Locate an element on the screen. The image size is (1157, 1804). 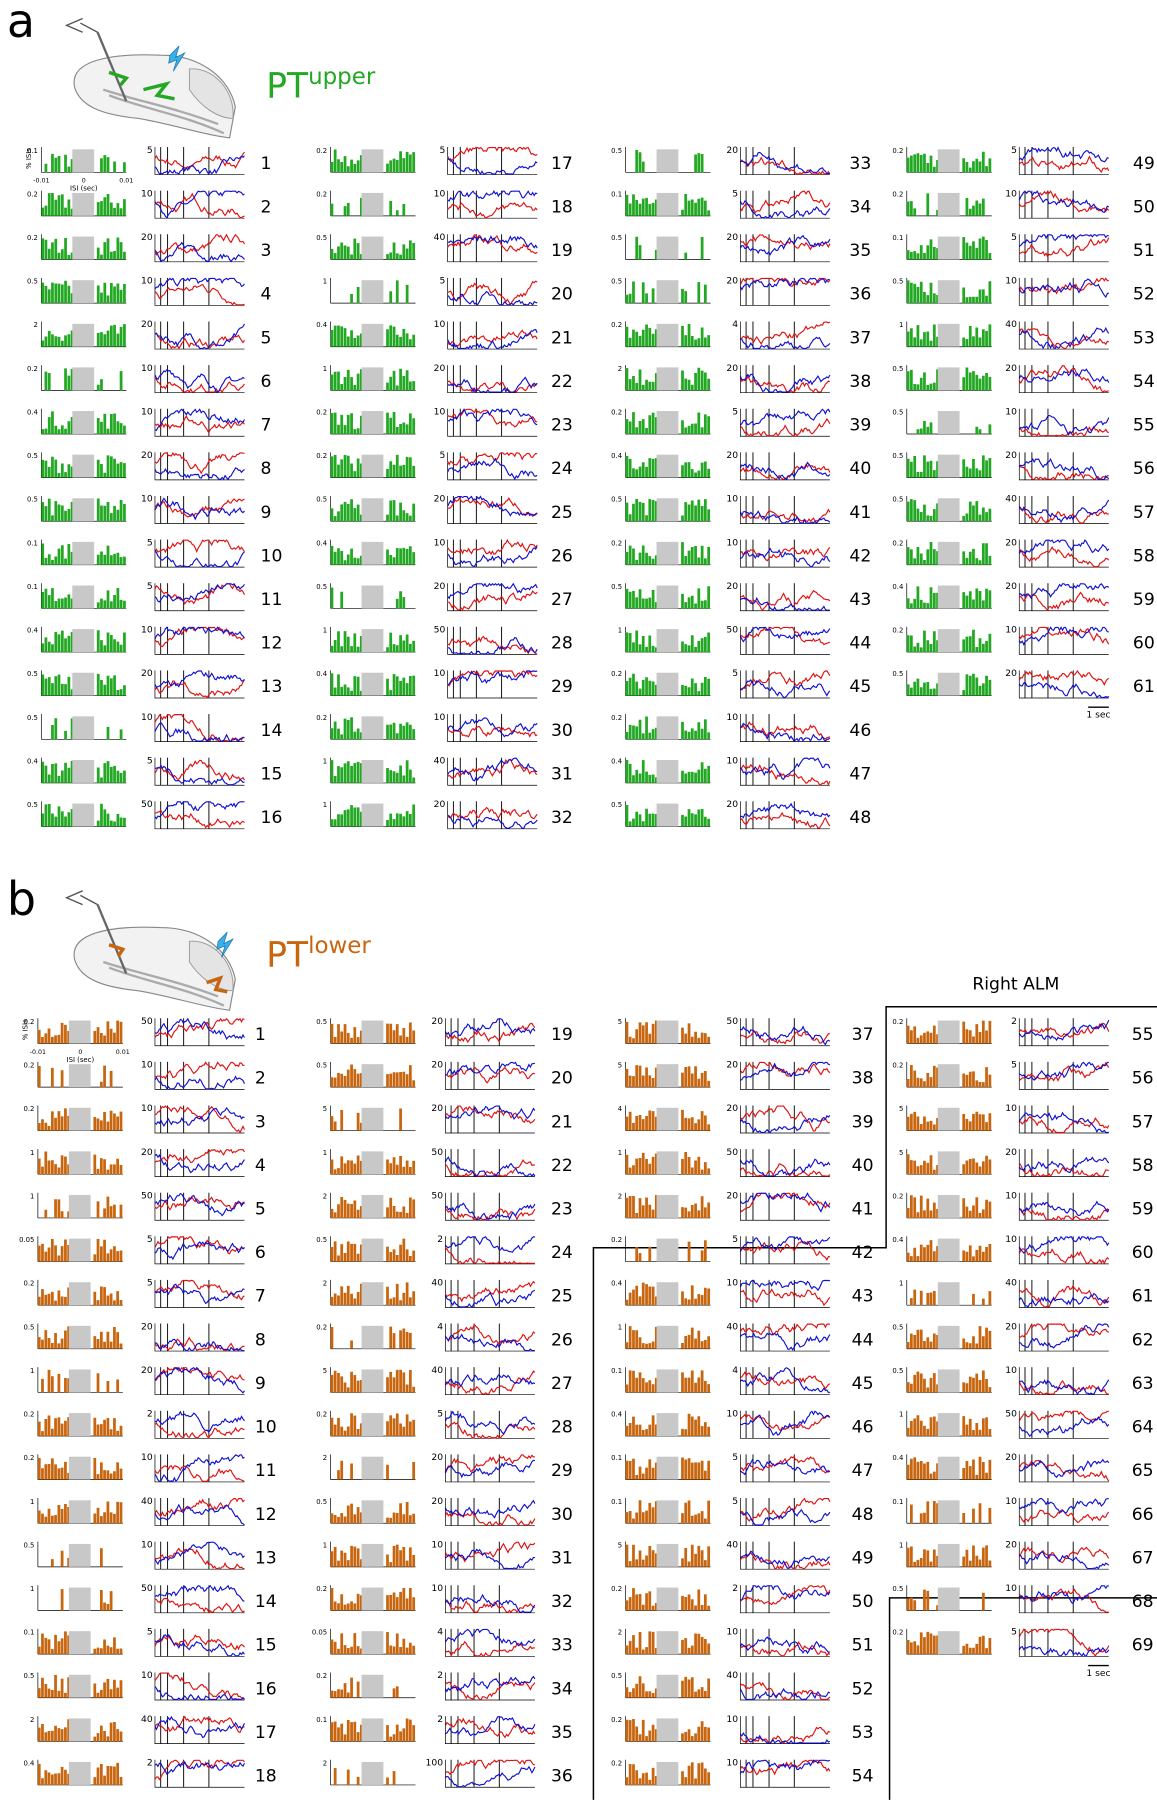
pipette-wire is located at coordinates (81, 898).